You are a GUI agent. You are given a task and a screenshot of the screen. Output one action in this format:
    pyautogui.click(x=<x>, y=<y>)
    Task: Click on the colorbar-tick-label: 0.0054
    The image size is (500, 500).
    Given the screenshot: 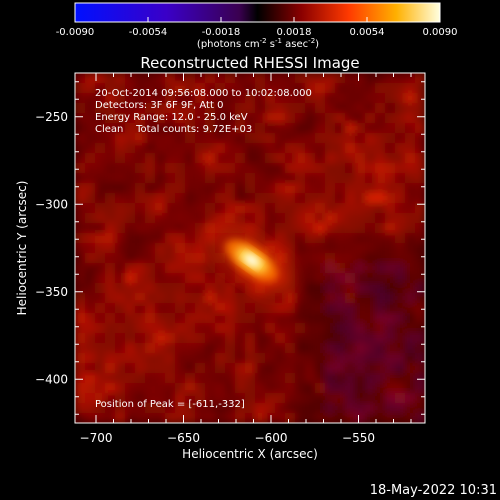 What is the action you would take?
    pyautogui.click(x=367, y=32)
    